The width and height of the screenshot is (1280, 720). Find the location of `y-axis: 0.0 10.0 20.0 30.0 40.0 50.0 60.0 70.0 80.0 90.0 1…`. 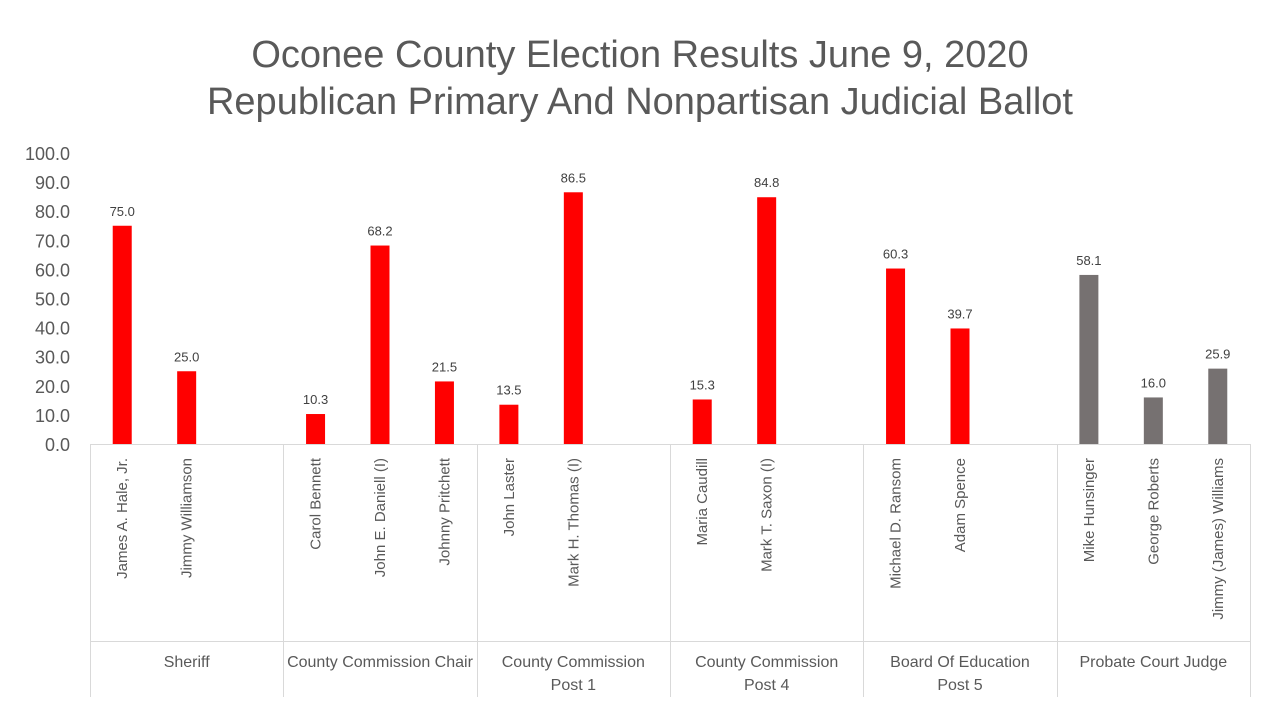

y-axis: 0.0 10.0 20.0 30.0 40.0 50.0 60.0 70.0 80.0 90.0 1… is located at coordinates (47, 299).